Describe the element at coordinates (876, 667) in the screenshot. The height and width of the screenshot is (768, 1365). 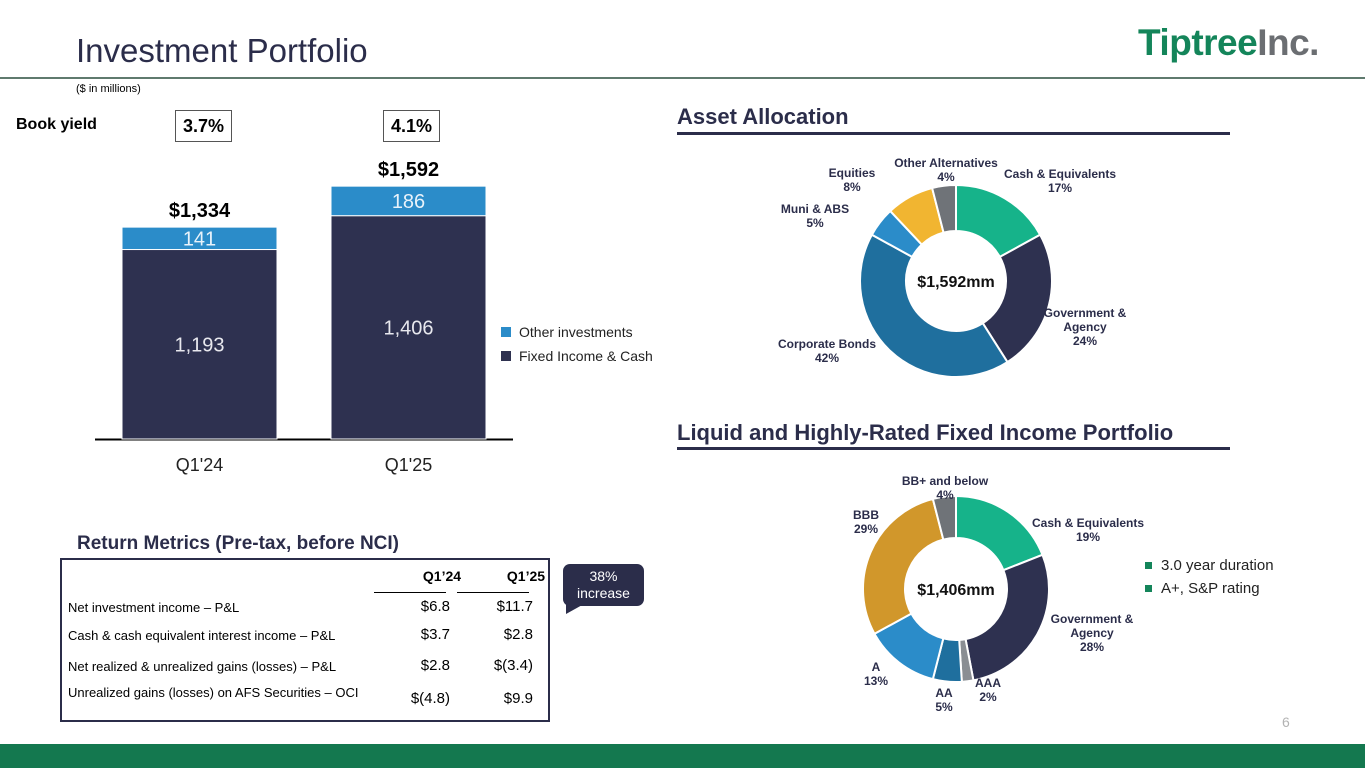
I see `slice-label: A` at that location.